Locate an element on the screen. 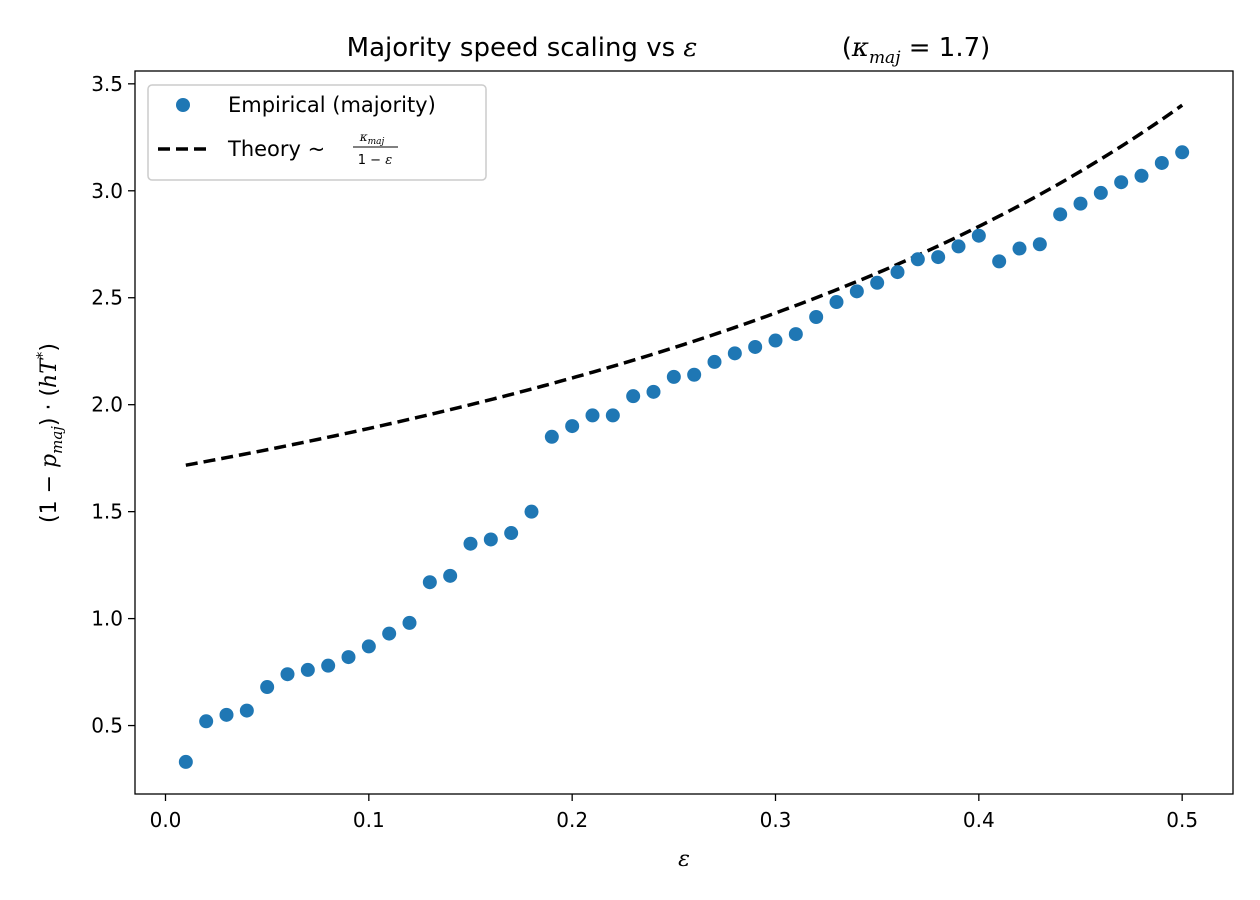  y-tick-label: 2.0 is located at coordinates (107, 405).